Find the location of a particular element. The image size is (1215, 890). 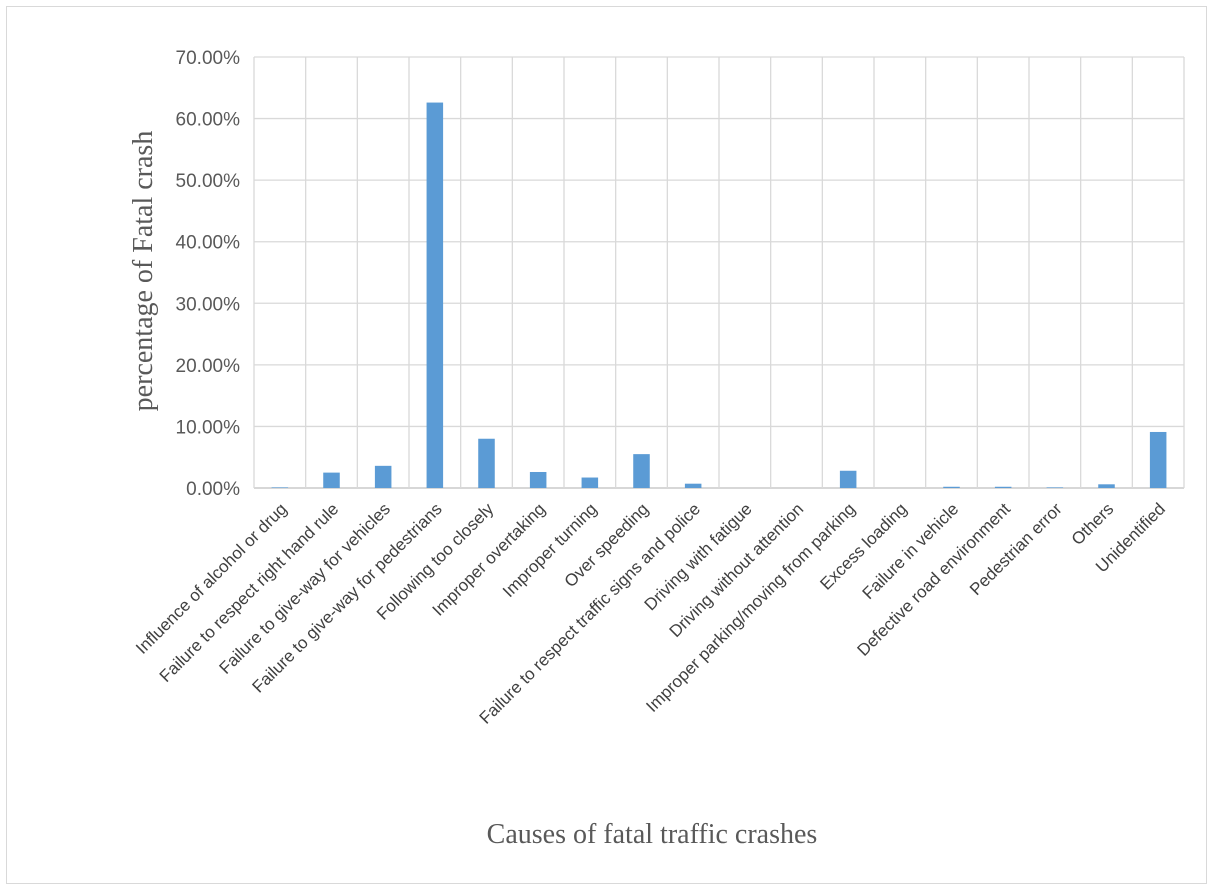

y-axis-title: percentage of Fatal crash is located at coordinates (143, 271).